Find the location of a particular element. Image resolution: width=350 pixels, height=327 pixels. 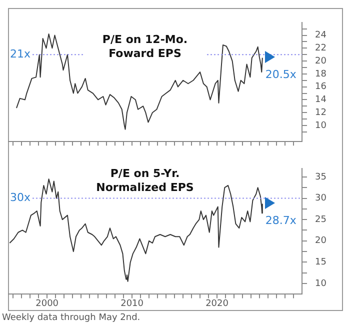

y-tick-label: 12 is located at coordinates (320, 113).